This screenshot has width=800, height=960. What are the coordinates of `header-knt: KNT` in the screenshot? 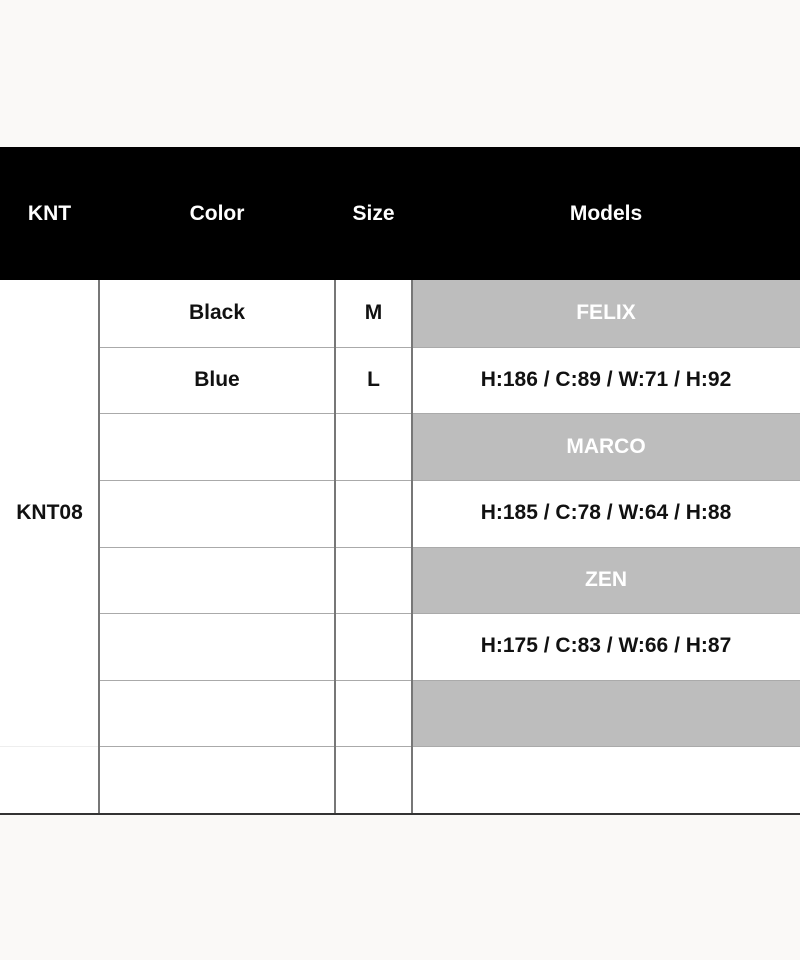 It's located at (49, 213).